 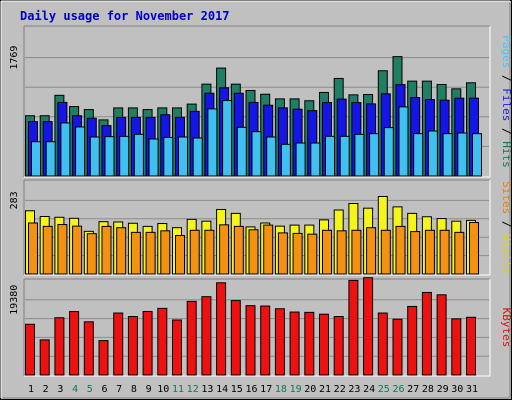 I want to click on legend-visits: Visits, so click(x=506, y=254).